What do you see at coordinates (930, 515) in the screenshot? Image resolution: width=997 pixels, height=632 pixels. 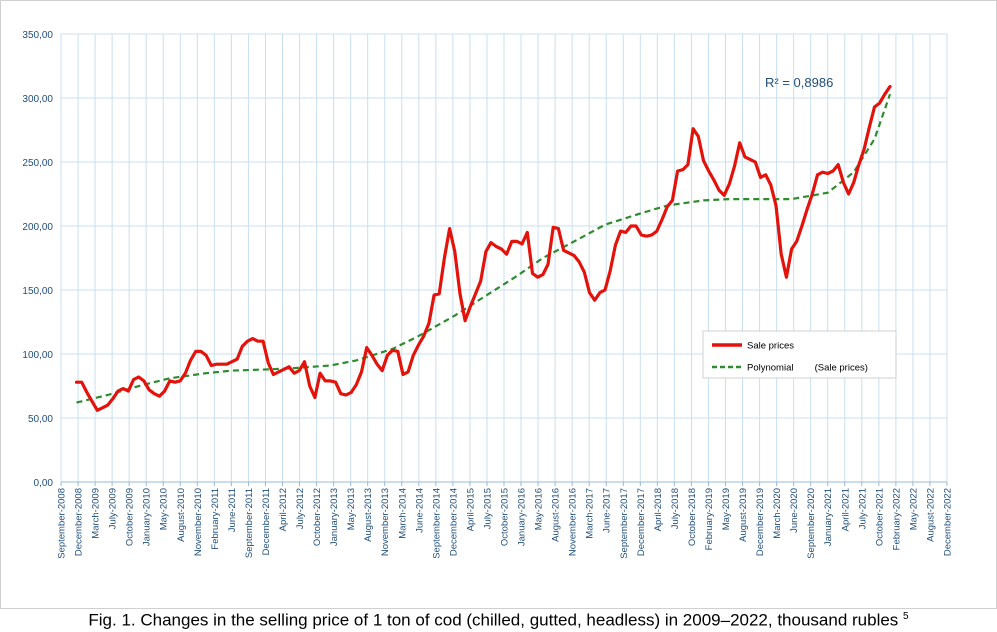 I see `x-tick-label: August-2022` at bounding box center [930, 515].